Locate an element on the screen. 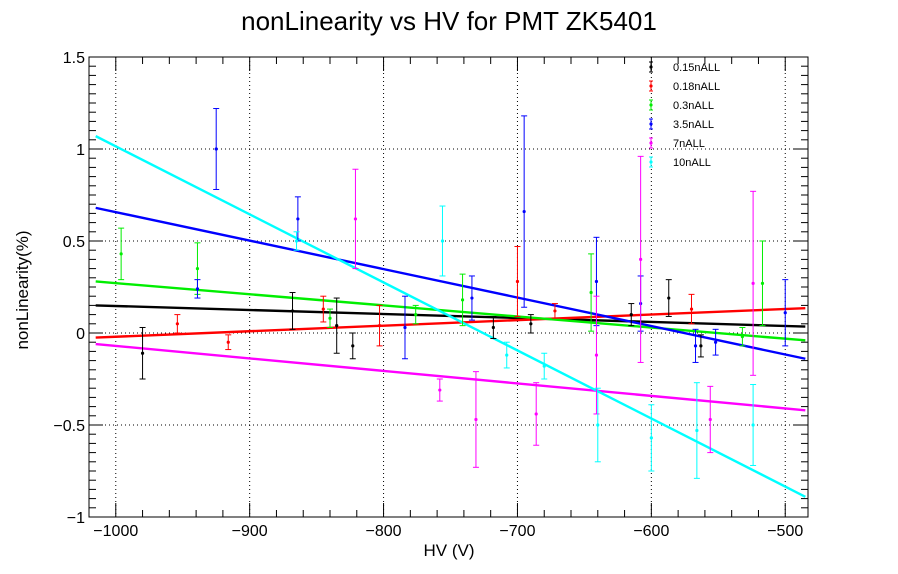 This screenshot has width=898, height=574. legend-label: 3.5nALL is located at coordinates (693, 125).